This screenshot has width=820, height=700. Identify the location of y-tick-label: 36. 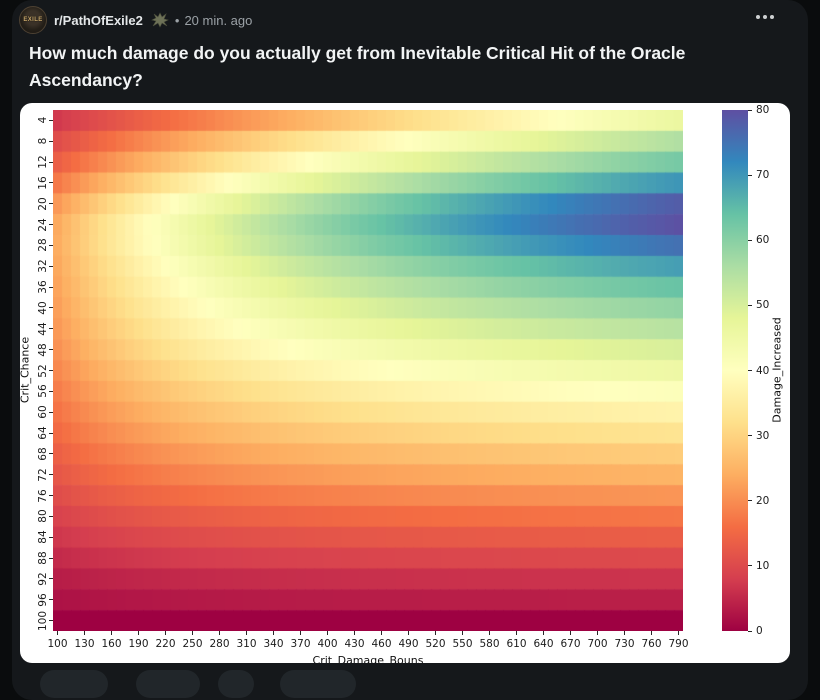
(43, 287).